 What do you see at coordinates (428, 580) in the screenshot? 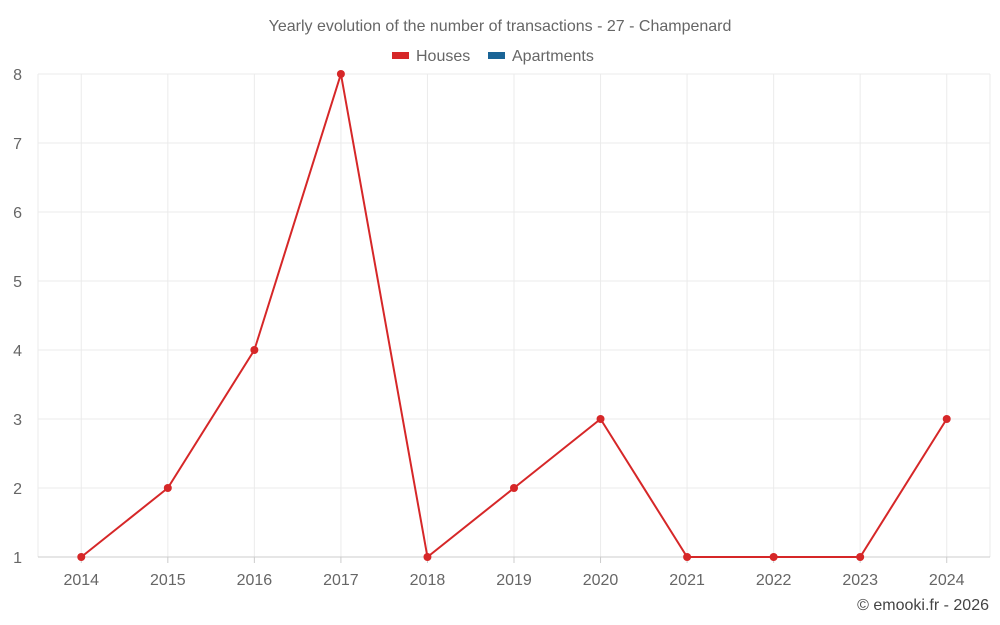
I see `x-tick-label: 2018` at bounding box center [428, 580].